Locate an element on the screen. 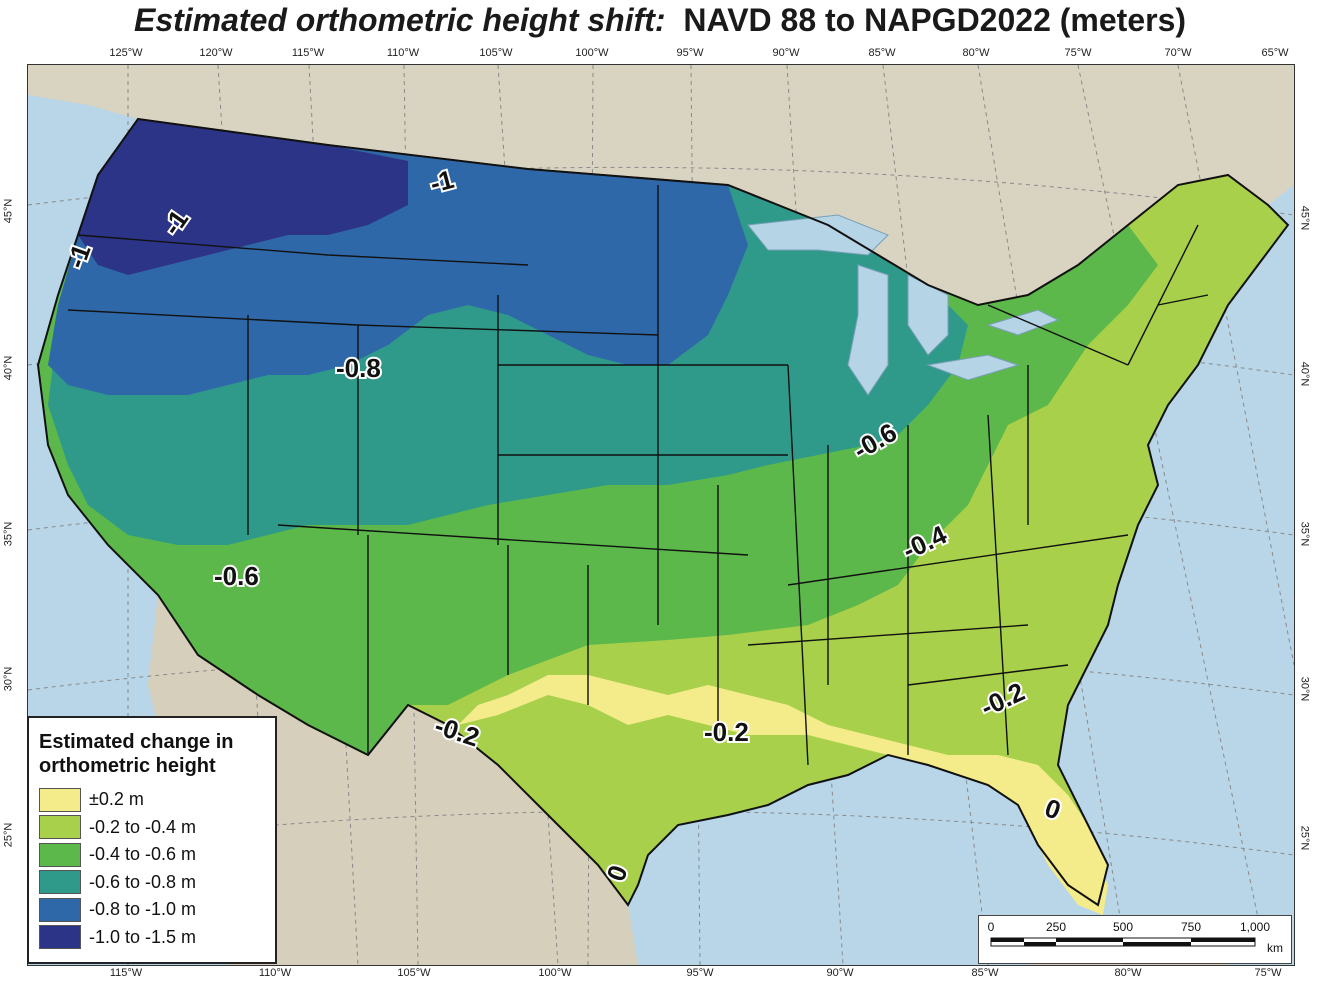 Image resolution: width=1320 pixels, height=990 pixels. lon-top-label: 85°W is located at coordinates (882, 53).